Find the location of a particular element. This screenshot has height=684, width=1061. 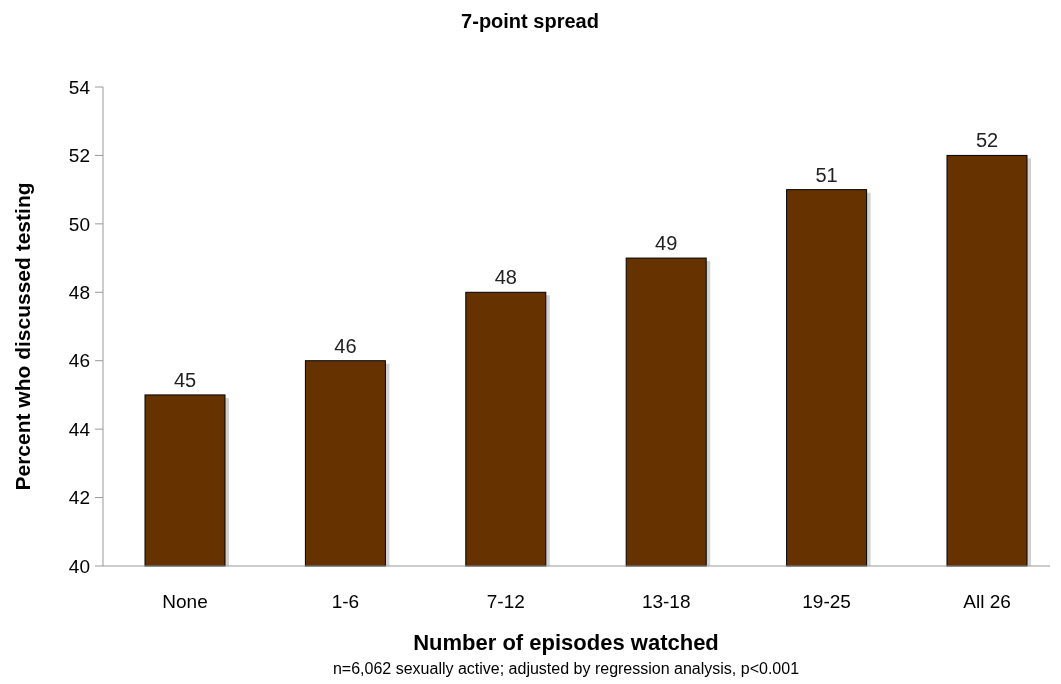

x-axis-title: Number of episodes watched is located at coordinates (566, 642).